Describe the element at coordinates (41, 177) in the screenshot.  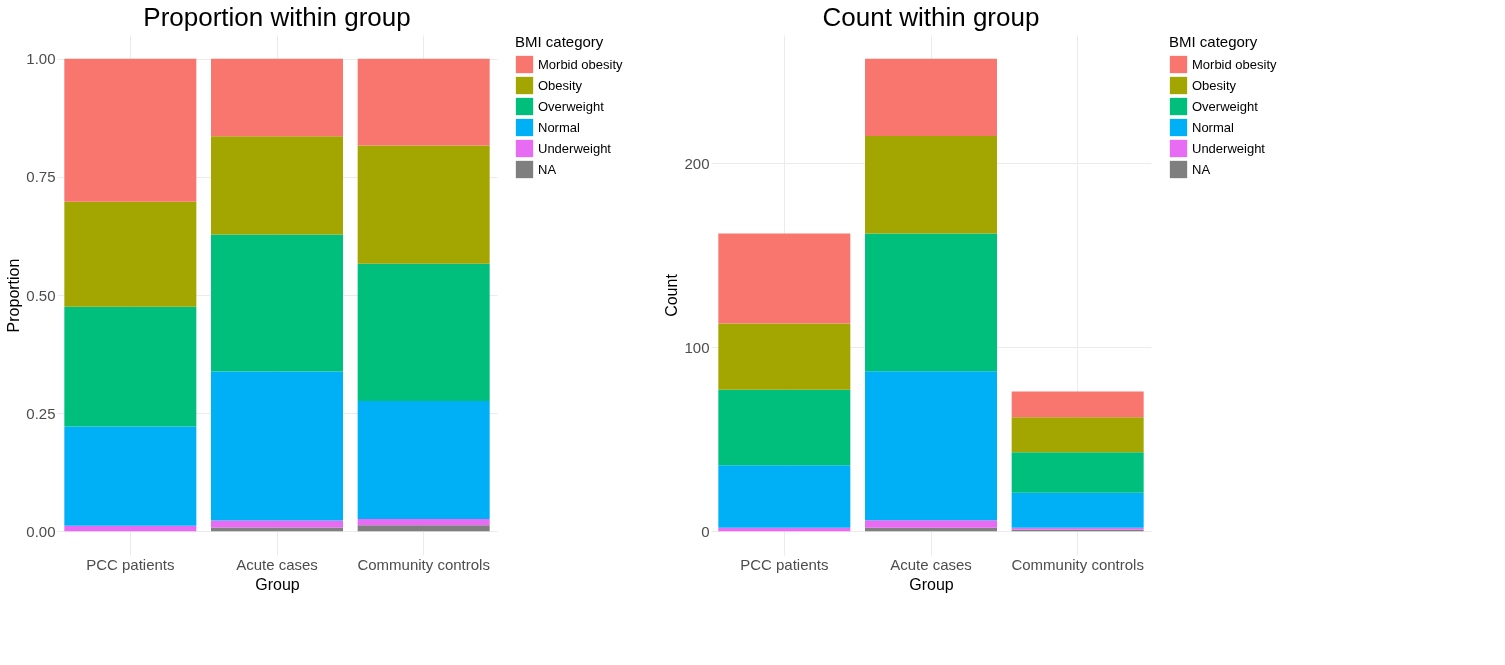
I see `y-tick-label: 0.75` at that location.